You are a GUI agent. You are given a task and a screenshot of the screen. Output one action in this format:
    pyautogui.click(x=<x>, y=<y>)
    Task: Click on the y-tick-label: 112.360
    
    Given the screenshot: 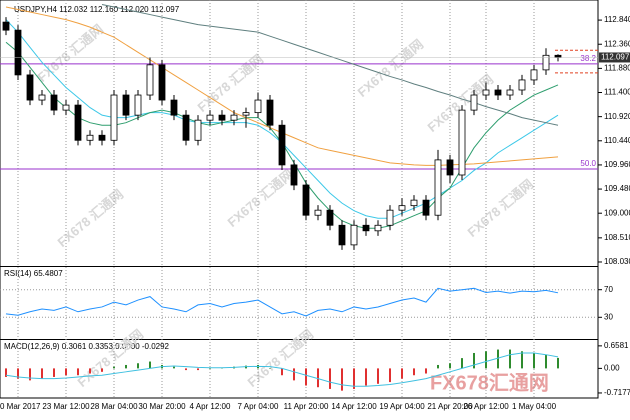 What is the action you would take?
    pyautogui.click(x=617, y=43)
    